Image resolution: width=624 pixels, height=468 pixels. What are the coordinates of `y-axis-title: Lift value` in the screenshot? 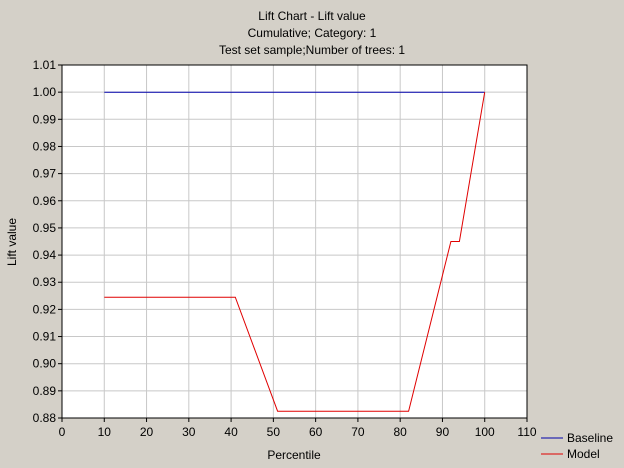 It's located at (12, 242).